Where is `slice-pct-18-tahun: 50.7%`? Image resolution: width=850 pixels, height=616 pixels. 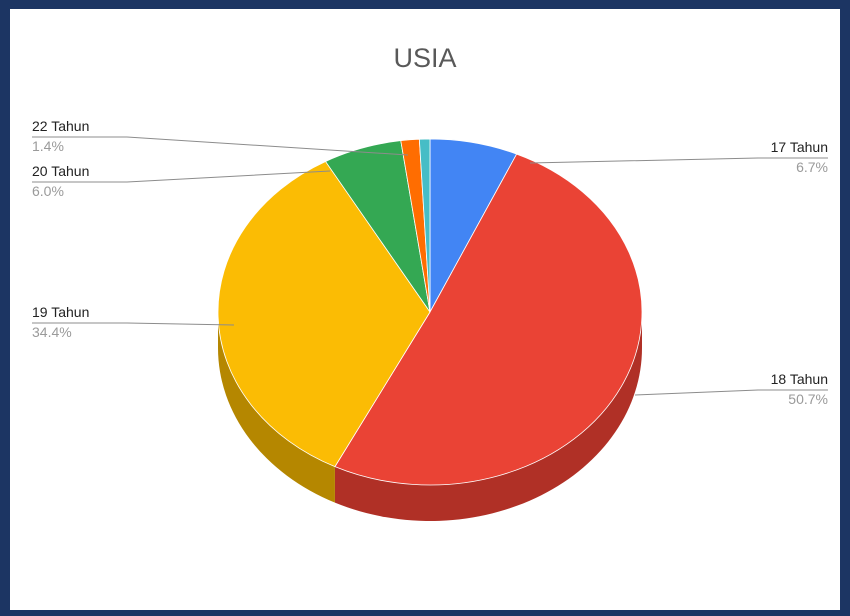 slice-pct-18-tahun: 50.7% is located at coordinates (808, 399).